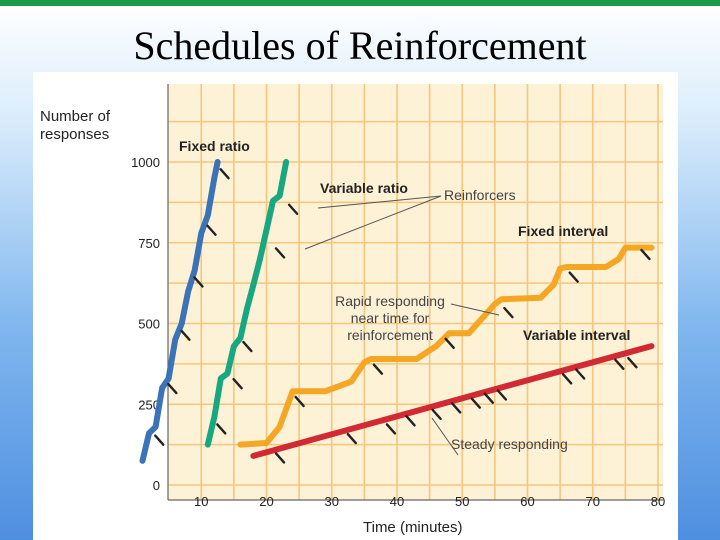 The height and width of the screenshot is (540, 720). I want to click on annotation-reinforcers: Reinforcers, so click(480, 195).